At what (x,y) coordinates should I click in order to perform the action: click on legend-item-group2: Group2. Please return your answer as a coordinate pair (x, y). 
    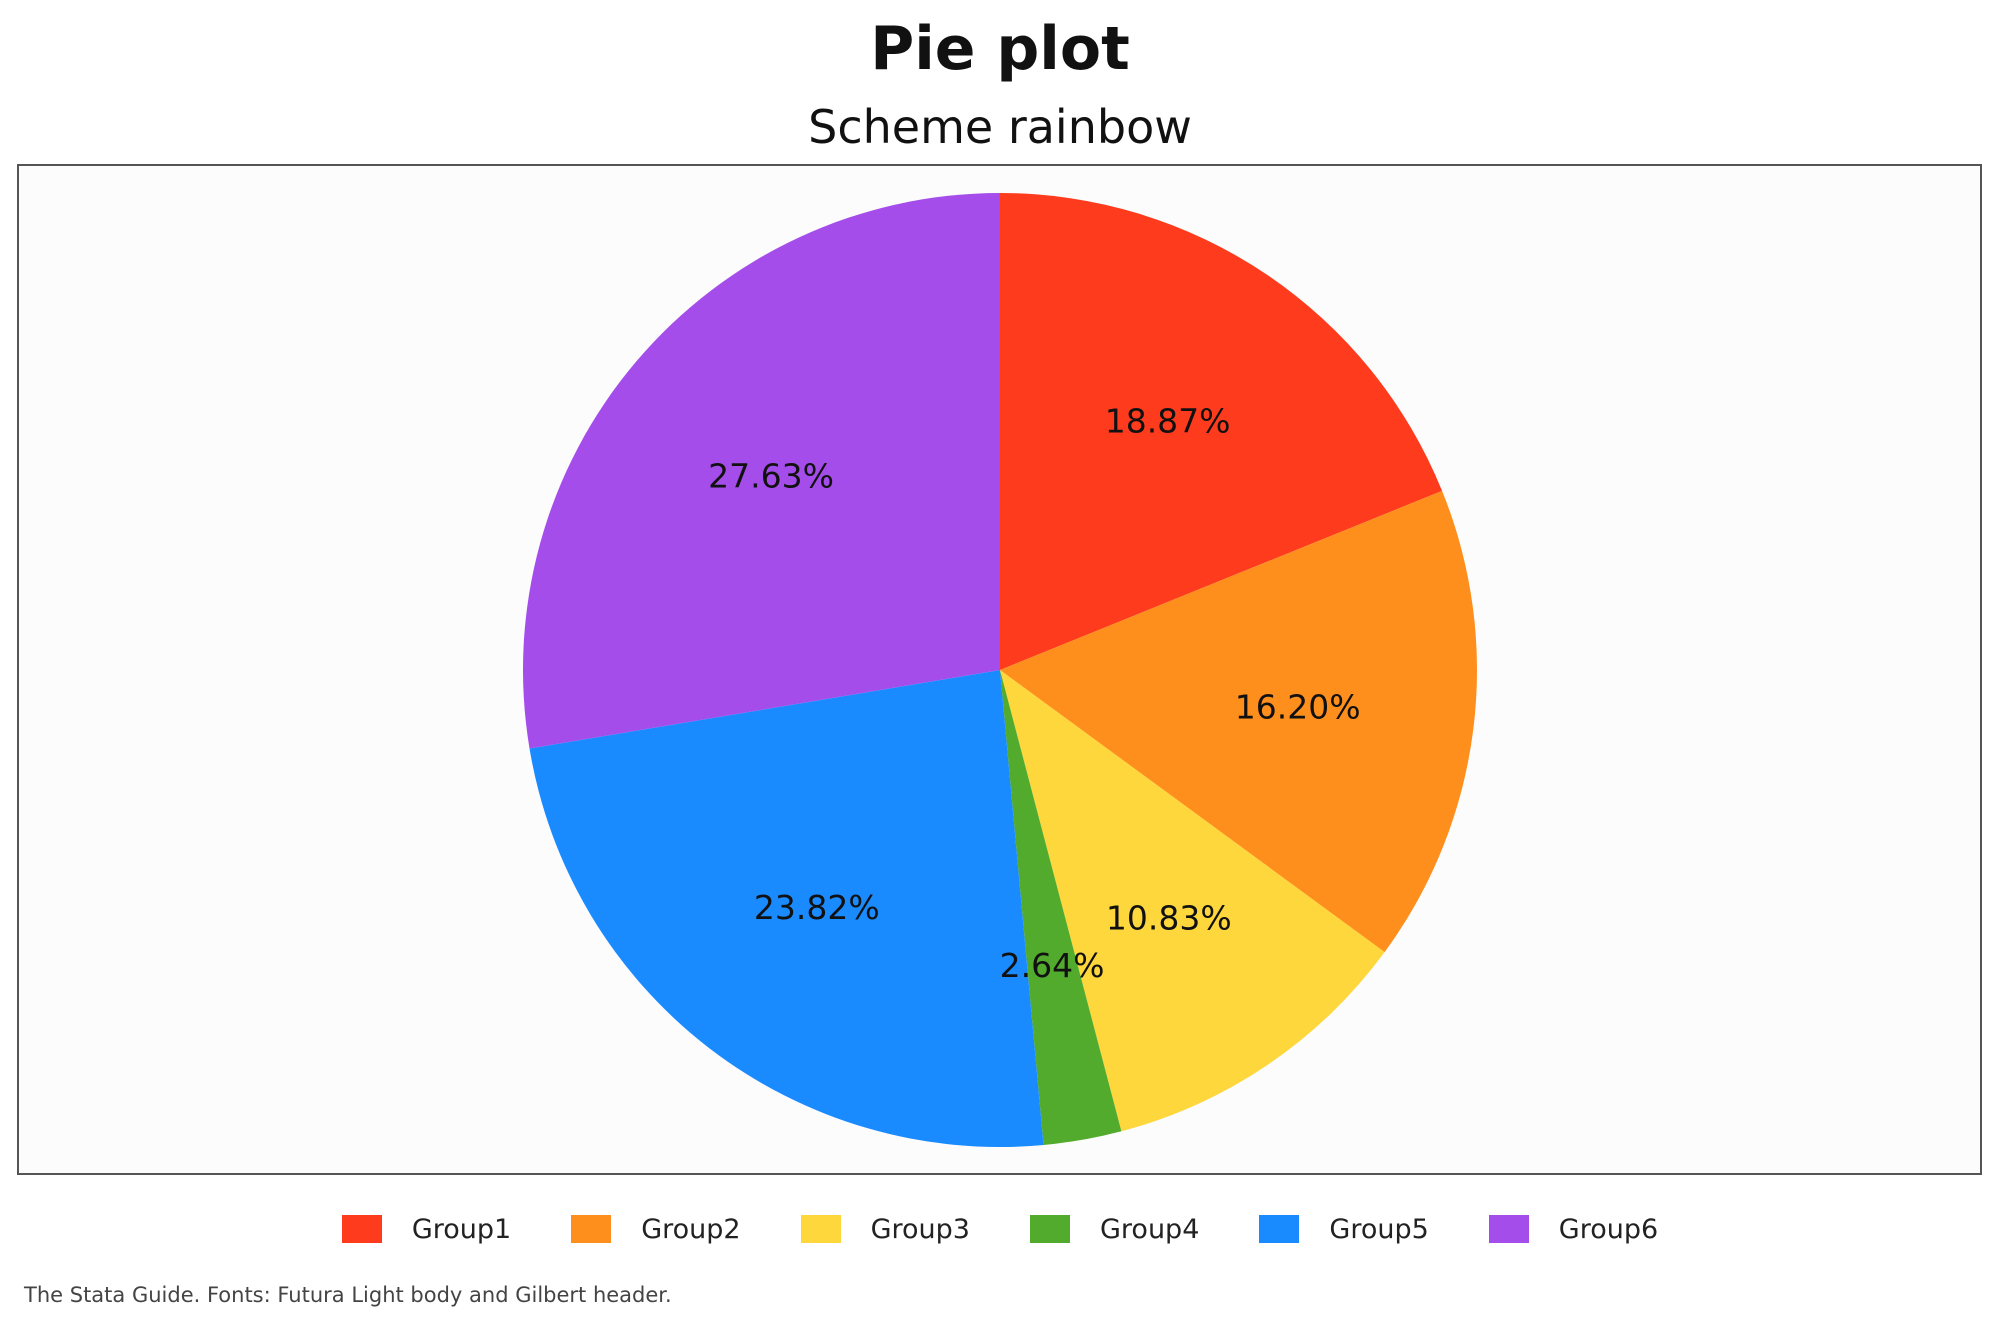
    Looking at the image, I should click on (656, 1229).